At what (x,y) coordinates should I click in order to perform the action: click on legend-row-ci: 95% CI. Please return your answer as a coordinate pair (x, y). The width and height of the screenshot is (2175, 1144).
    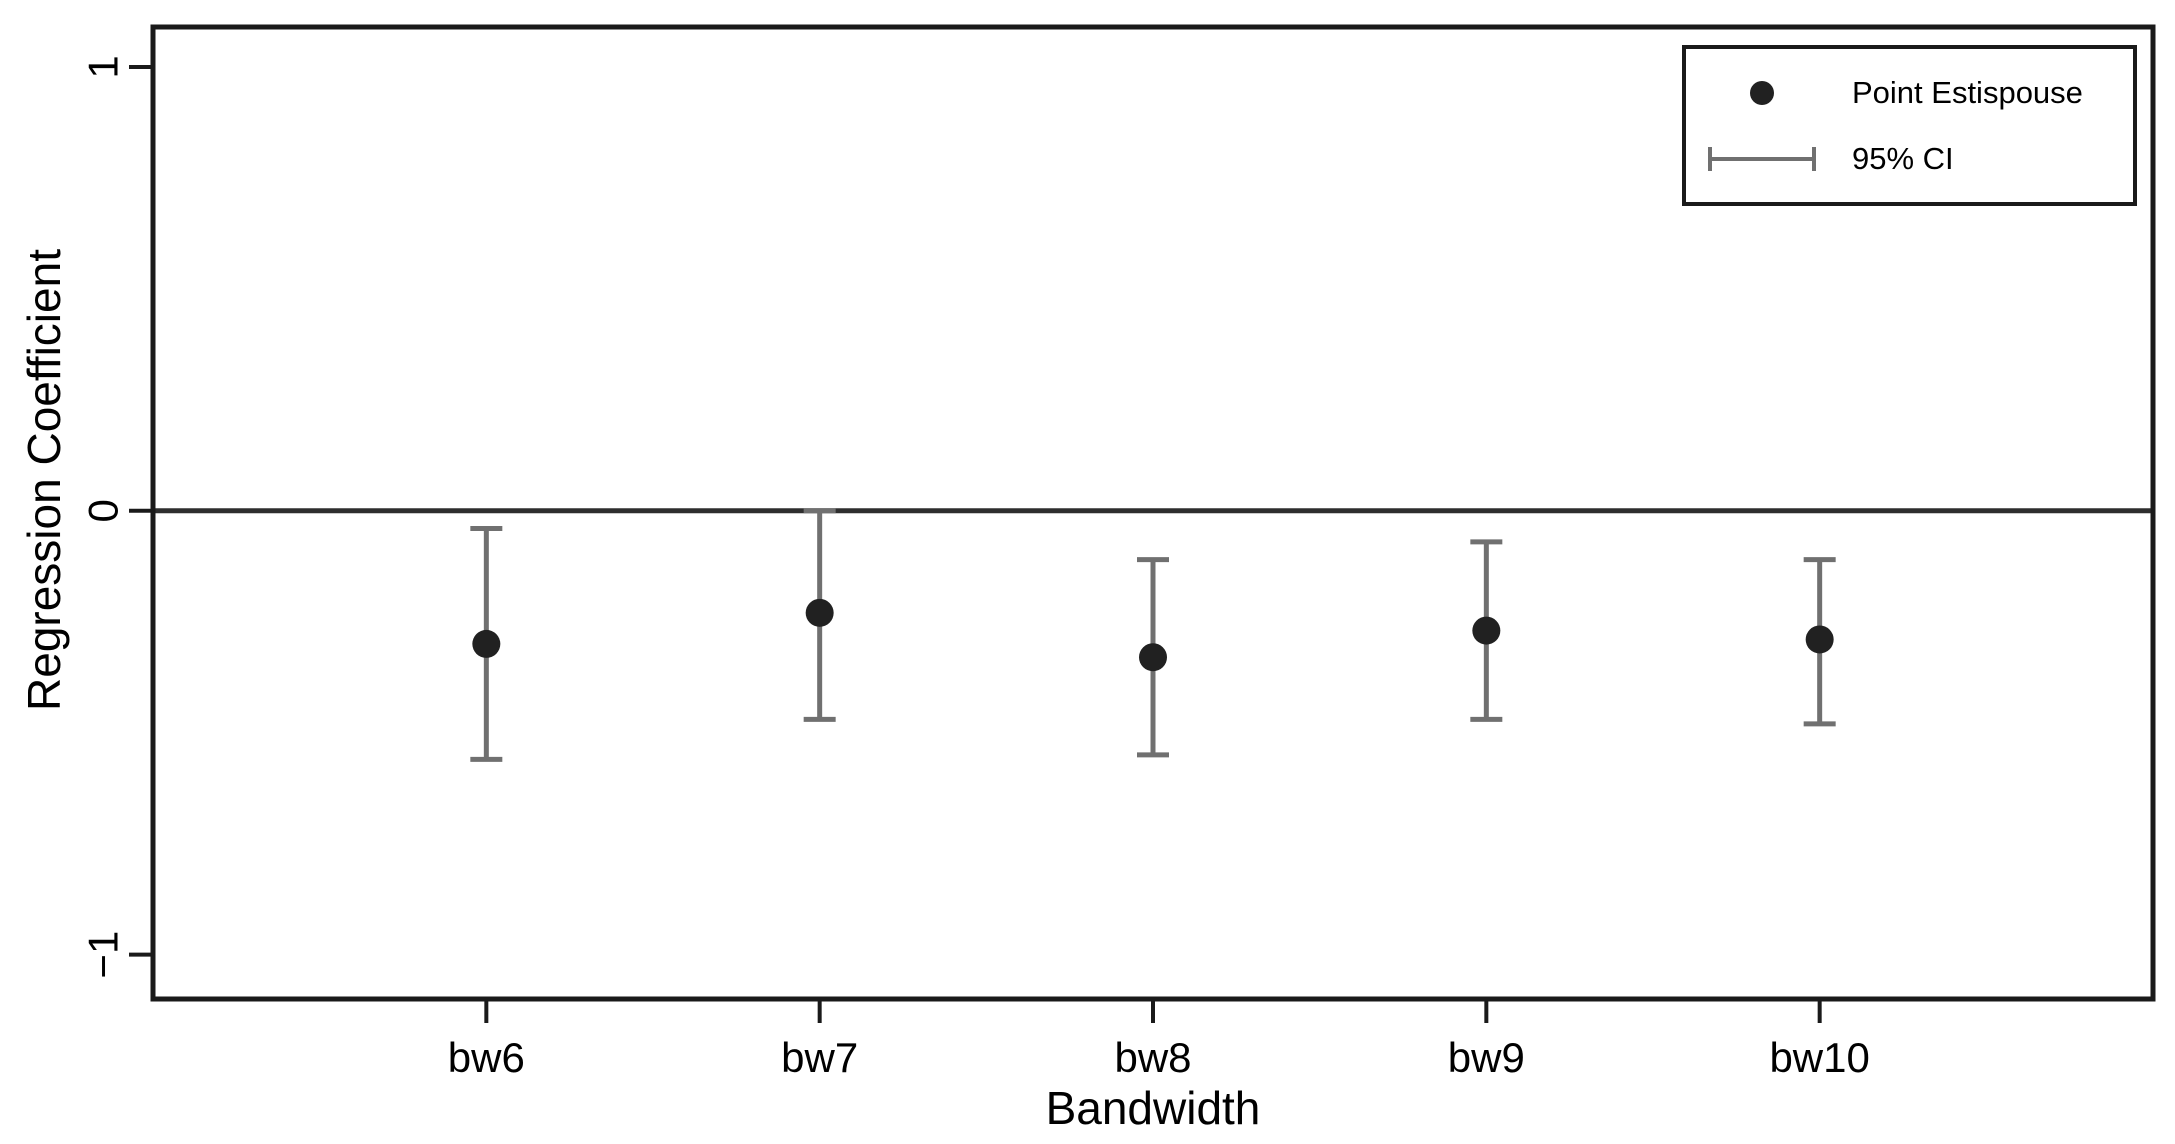
    Looking at the image, I should click on (1909, 159).